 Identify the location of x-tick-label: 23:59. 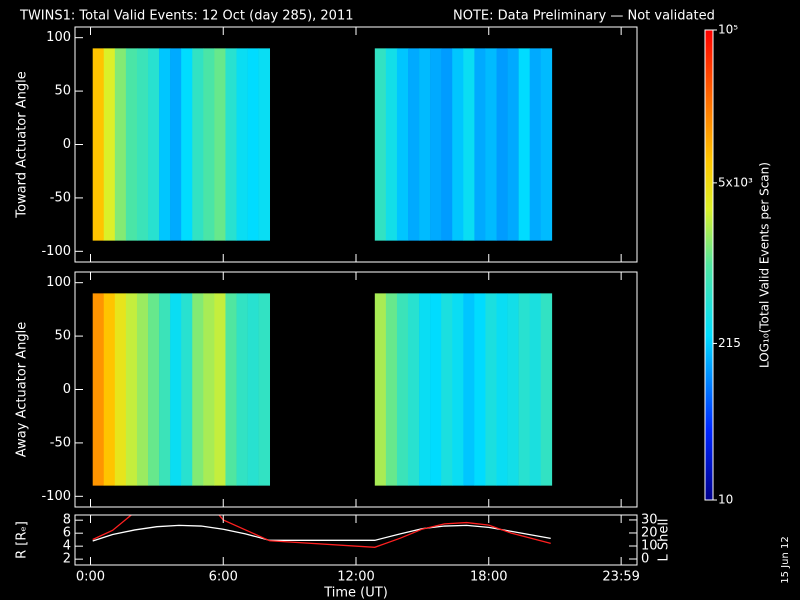
(620, 577).